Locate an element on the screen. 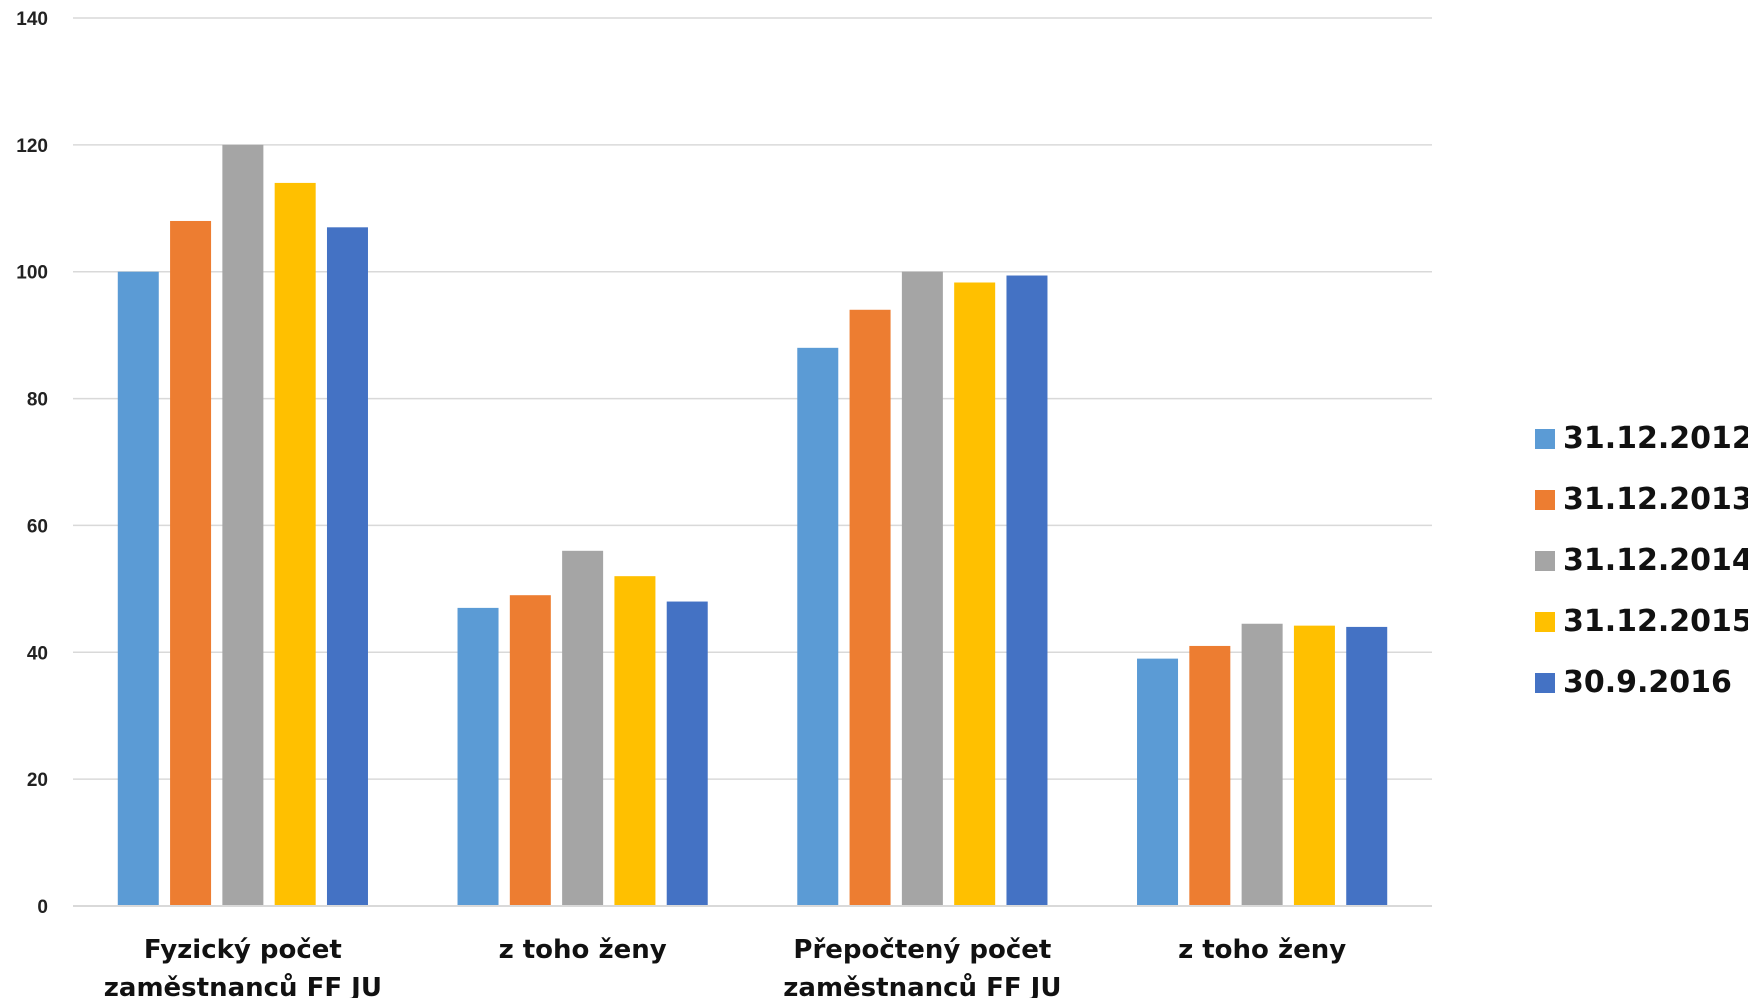 The image size is (1748, 998). x-tick-label: Fyzický počet zaměstnanců FF JU is located at coordinates (243, 966).